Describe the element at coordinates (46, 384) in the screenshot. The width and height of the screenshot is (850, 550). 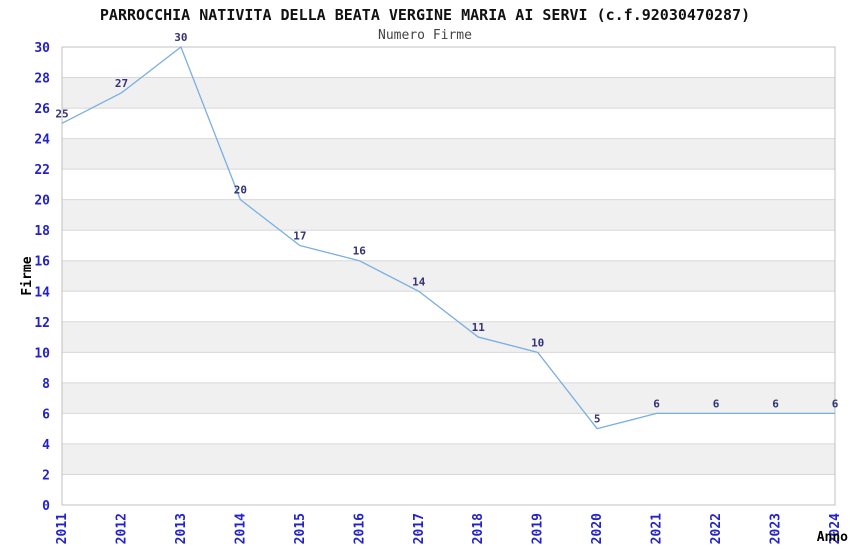
I see `y-tick-label: 8` at that location.